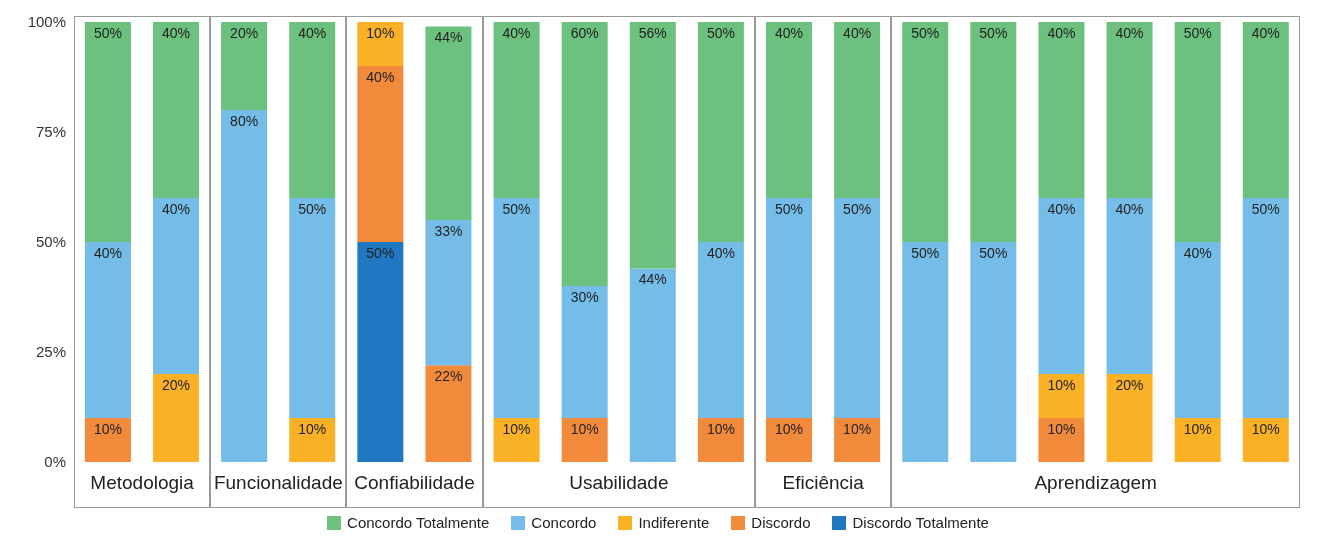  Describe the element at coordinates (448, 231) in the screenshot. I see `data-label: 33%` at that location.